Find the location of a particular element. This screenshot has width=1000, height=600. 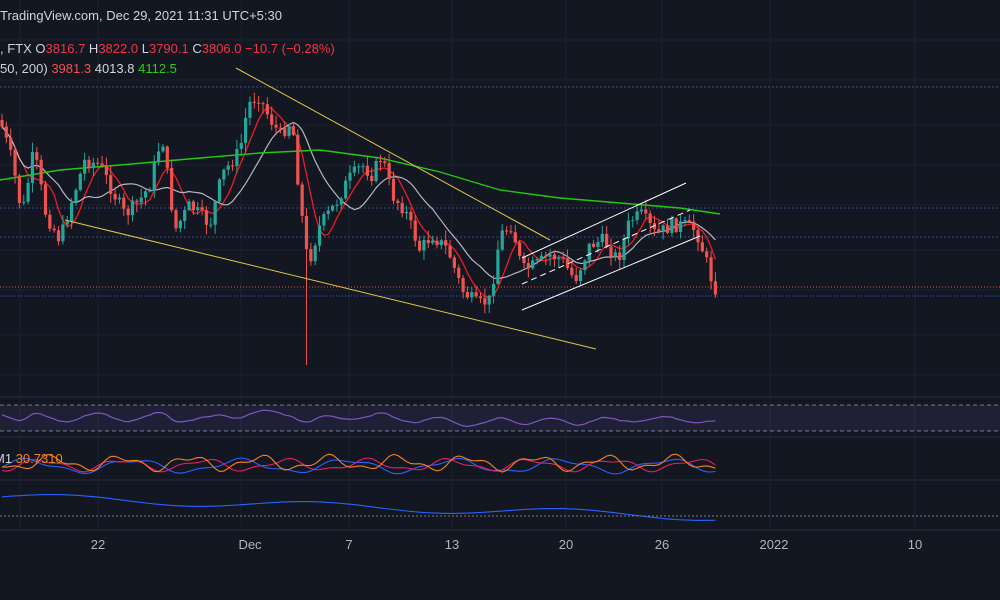

source-label: TradingView.com is located at coordinates (49, 15).